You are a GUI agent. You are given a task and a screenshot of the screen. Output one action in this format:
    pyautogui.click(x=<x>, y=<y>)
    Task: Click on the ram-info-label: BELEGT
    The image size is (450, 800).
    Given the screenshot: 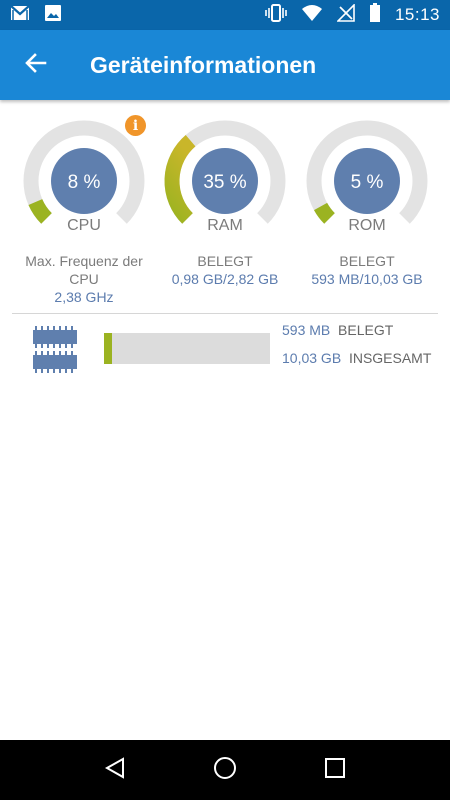 What is the action you would take?
    pyautogui.click(x=225, y=261)
    